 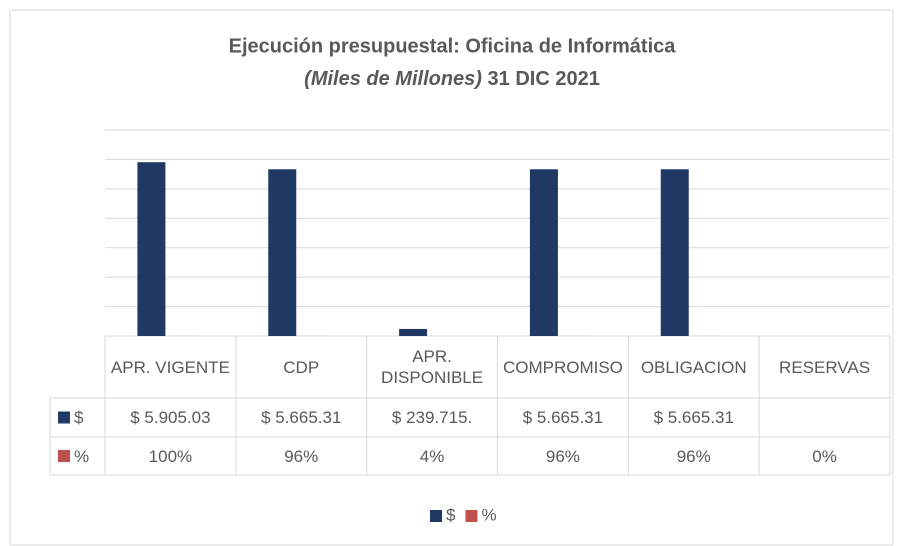 I want to click on table-value: 100%, so click(x=170, y=456).